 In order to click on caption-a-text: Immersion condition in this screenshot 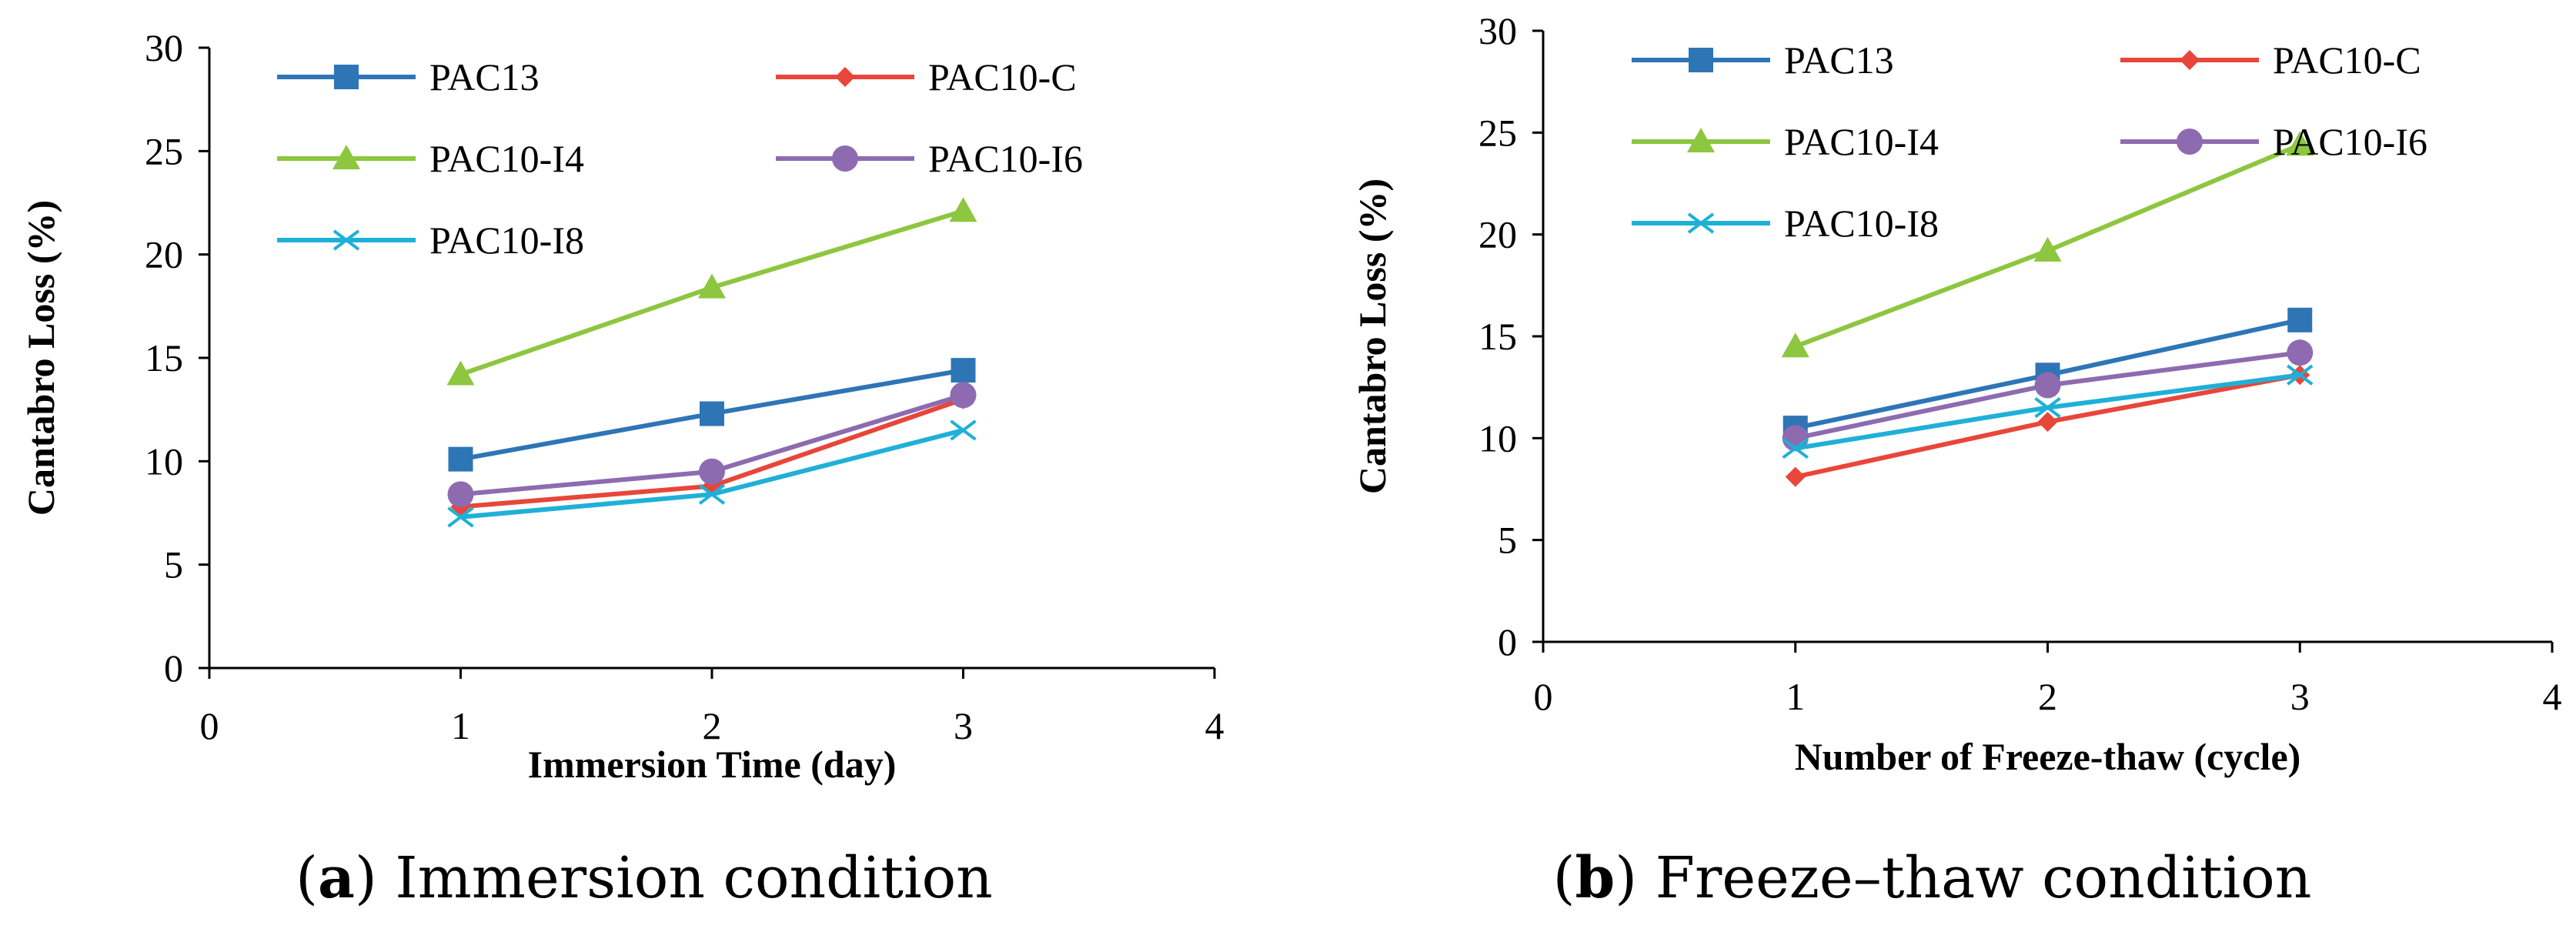, I will do `click(684, 878)`.